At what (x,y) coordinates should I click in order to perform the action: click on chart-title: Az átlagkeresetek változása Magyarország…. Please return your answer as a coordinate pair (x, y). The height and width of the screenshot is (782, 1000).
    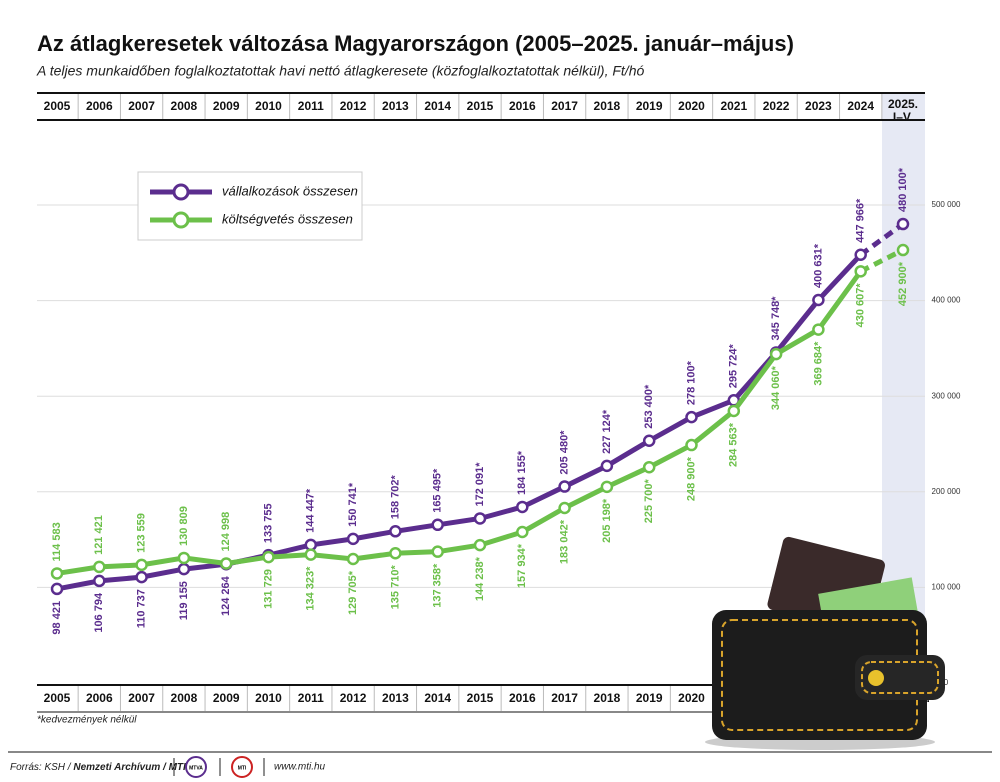
    Looking at the image, I should click on (415, 43).